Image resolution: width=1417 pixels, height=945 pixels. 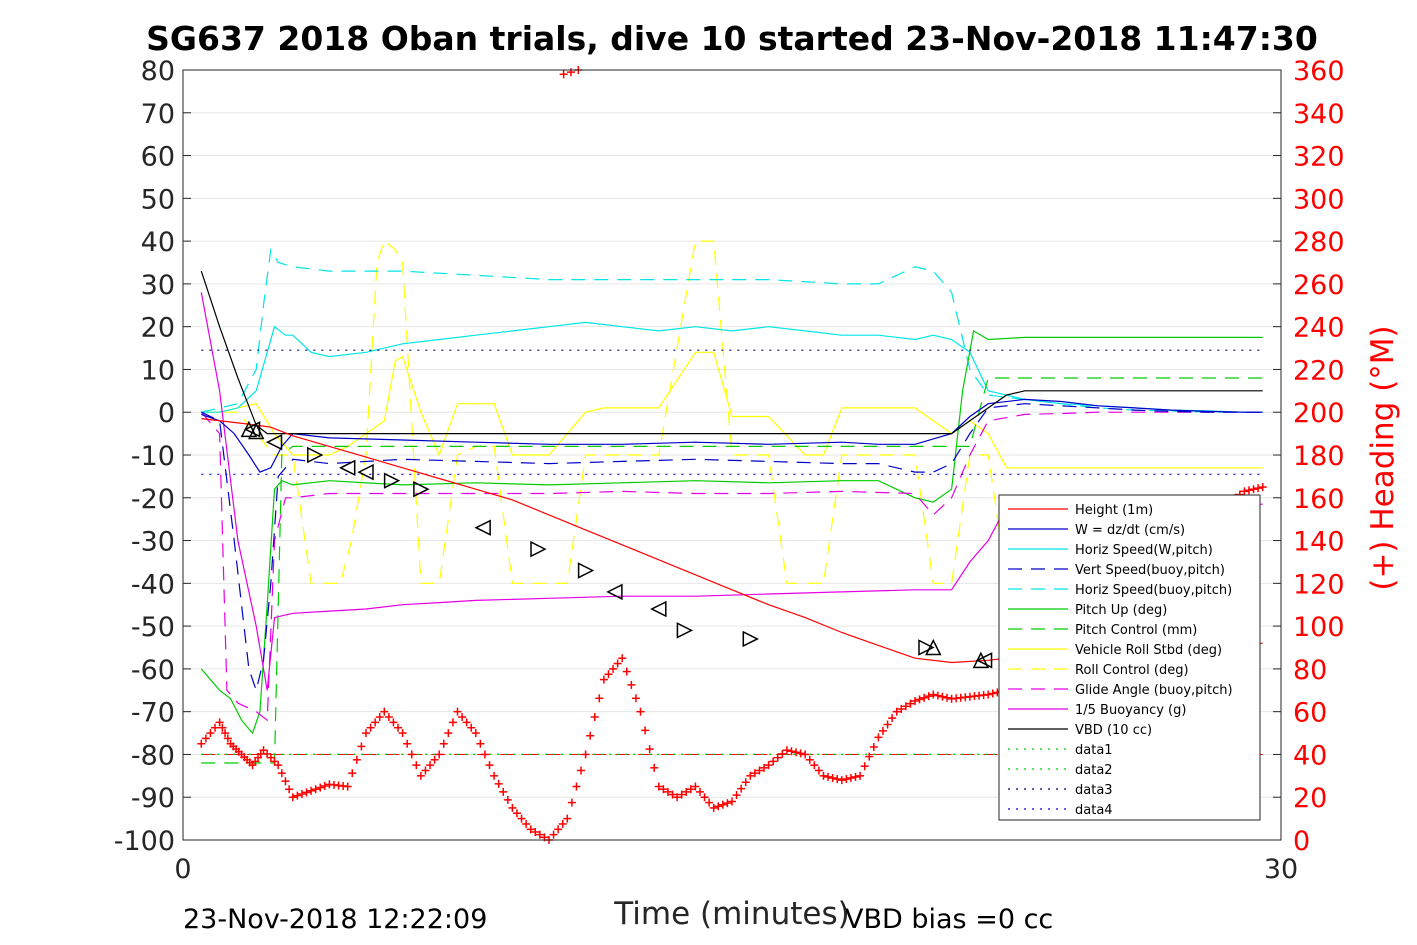 What do you see at coordinates (335, 919) in the screenshot?
I see `end-time-label: 23-Nov-2018 12:22:09` at bounding box center [335, 919].